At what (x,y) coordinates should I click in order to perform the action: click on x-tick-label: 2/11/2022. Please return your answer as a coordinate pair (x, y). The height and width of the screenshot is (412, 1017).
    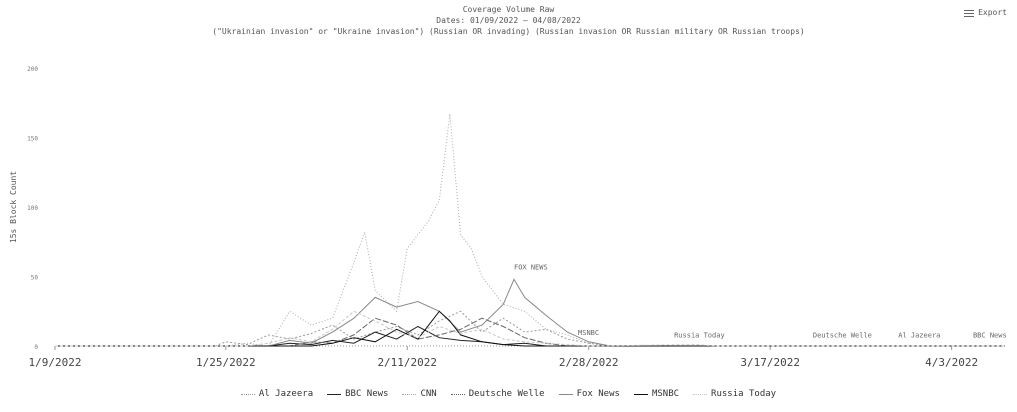
    Looking at the image, I should click on (407, 362).